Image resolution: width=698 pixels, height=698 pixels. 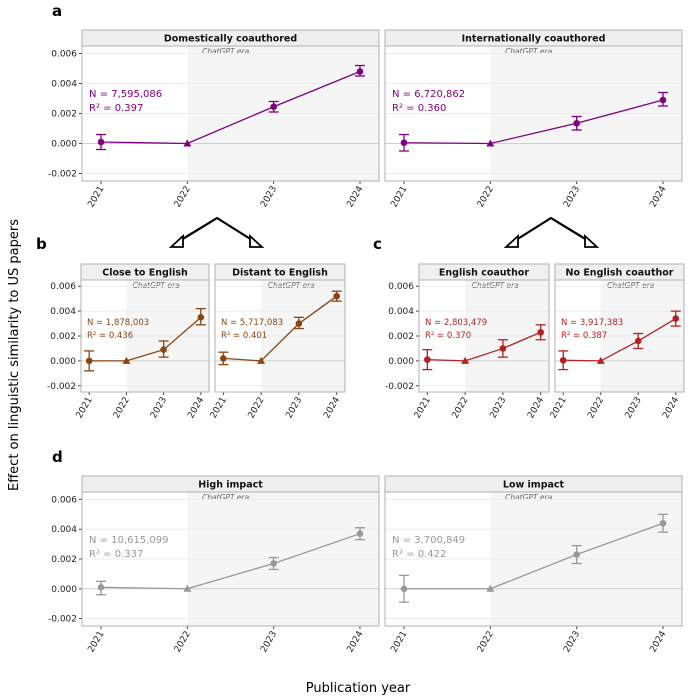 I want to click on sample-size-label: N = 6,720,862, so click(x=428, y=94).